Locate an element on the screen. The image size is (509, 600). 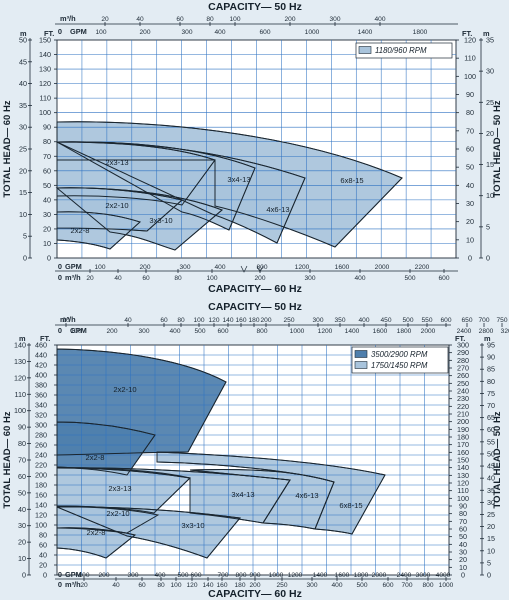
chart2-curve-label: 2x2-8 is located at coordinates (95, 457).